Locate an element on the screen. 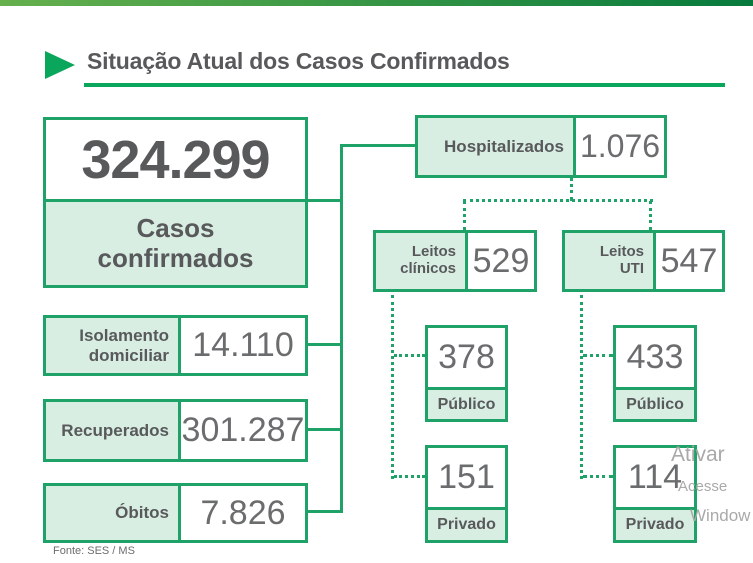 The width and height of the screenshot is (753, 563). stat-row-isolamento-domiciliar: Isolamento domiciliar 14.110 is located at coordinates (175, 345).